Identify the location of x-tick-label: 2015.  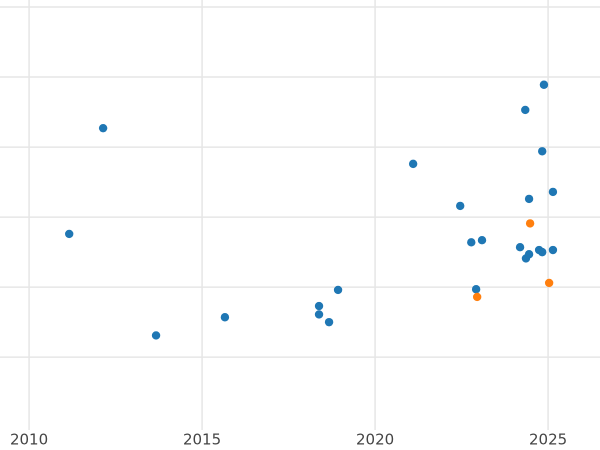
(202, 440).